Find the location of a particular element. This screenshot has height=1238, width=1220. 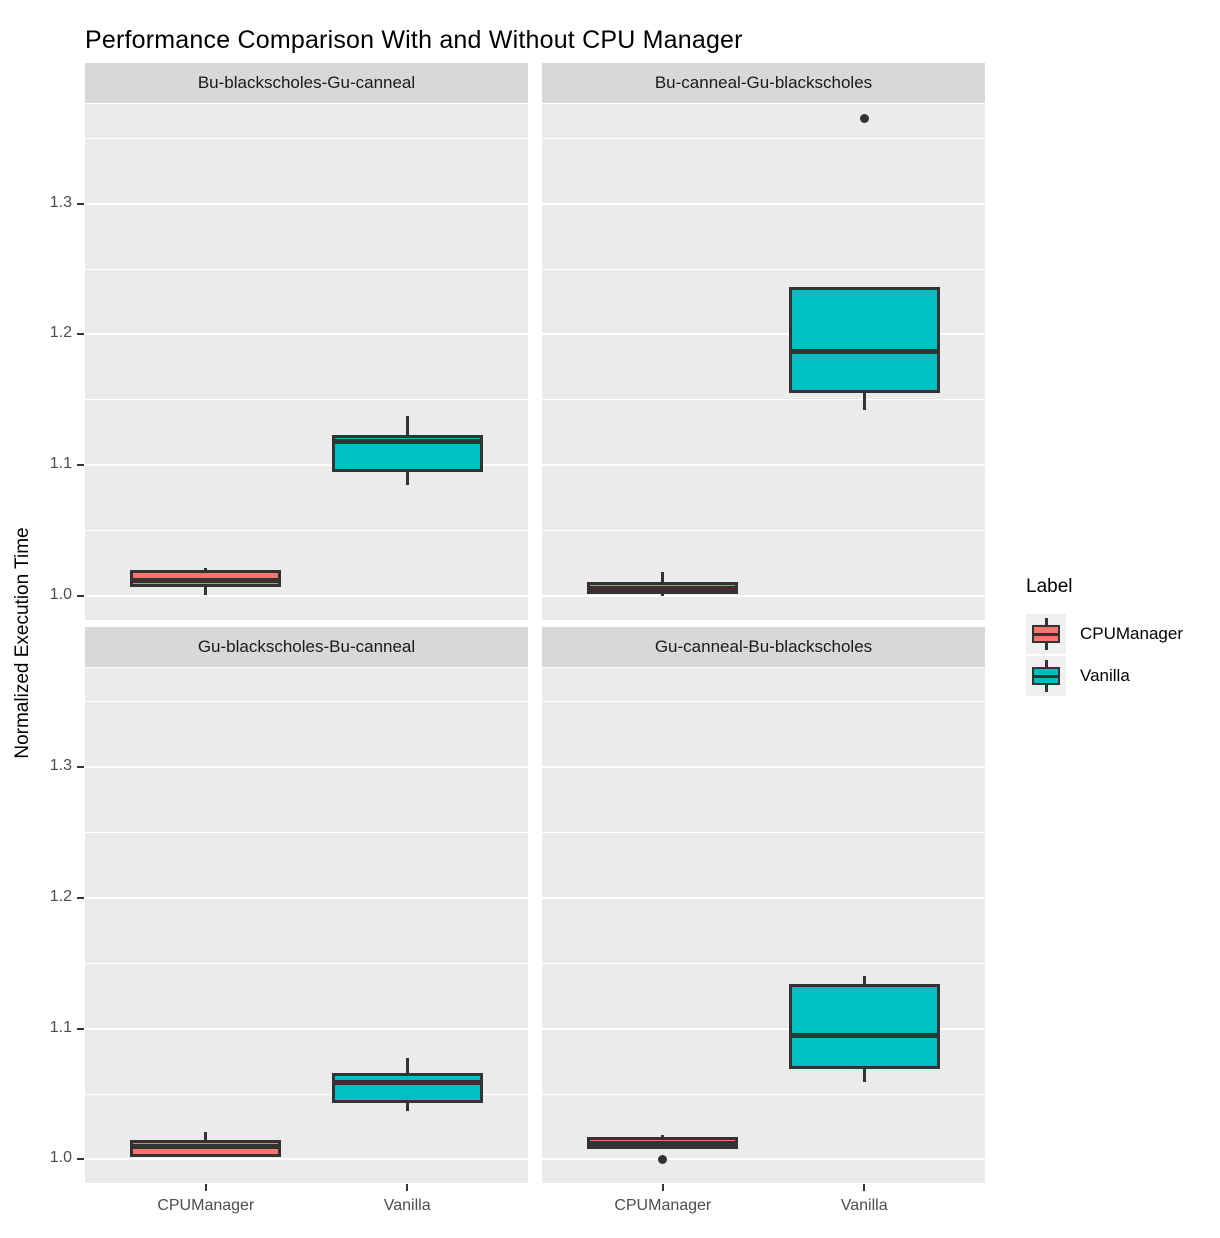

legend-item-label: Vanilla is located at coordinates (1105, 675).